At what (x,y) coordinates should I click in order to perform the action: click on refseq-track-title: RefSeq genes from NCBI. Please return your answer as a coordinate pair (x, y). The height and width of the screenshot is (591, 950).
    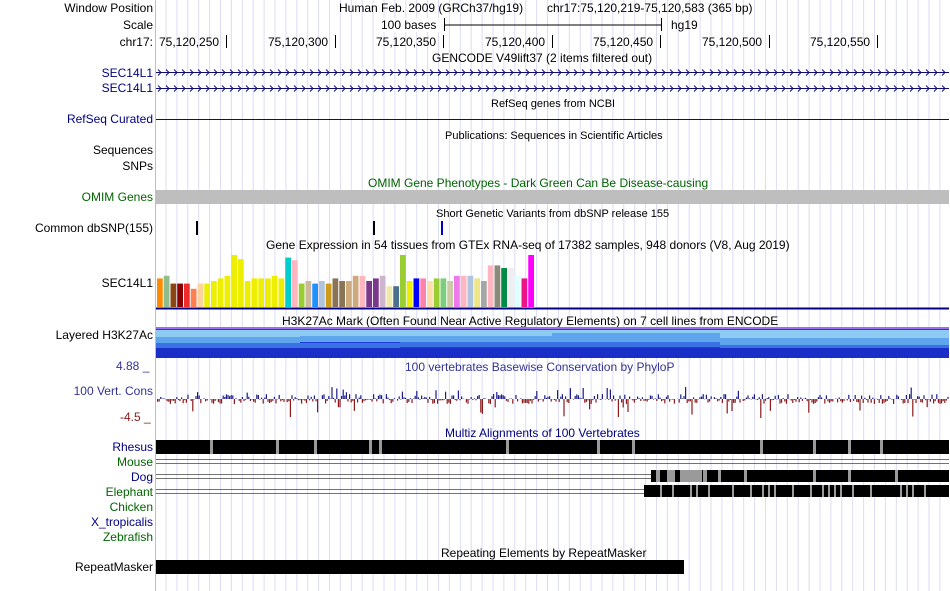
    Looking at the image, I should click on (553, 104).